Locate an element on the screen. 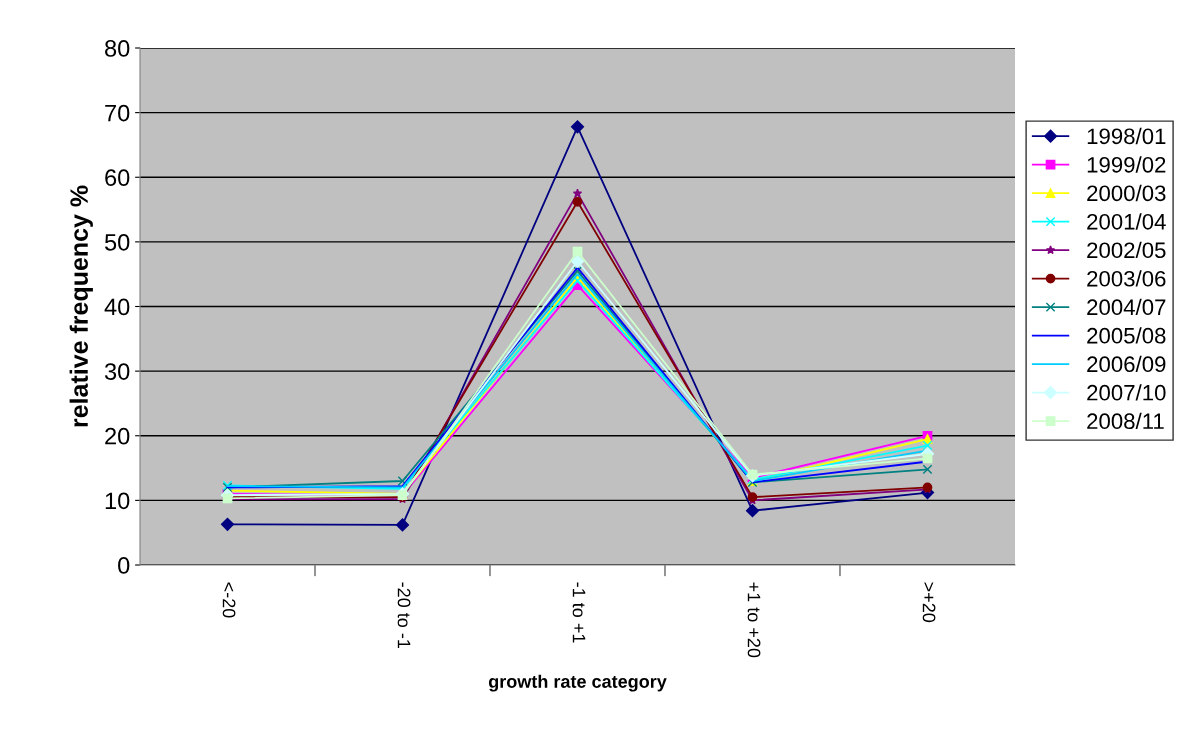 Image resolution: width=1197 pixels, height=738 pixels. legend-label: 2008/11 is located at coordinates (1125, 421).